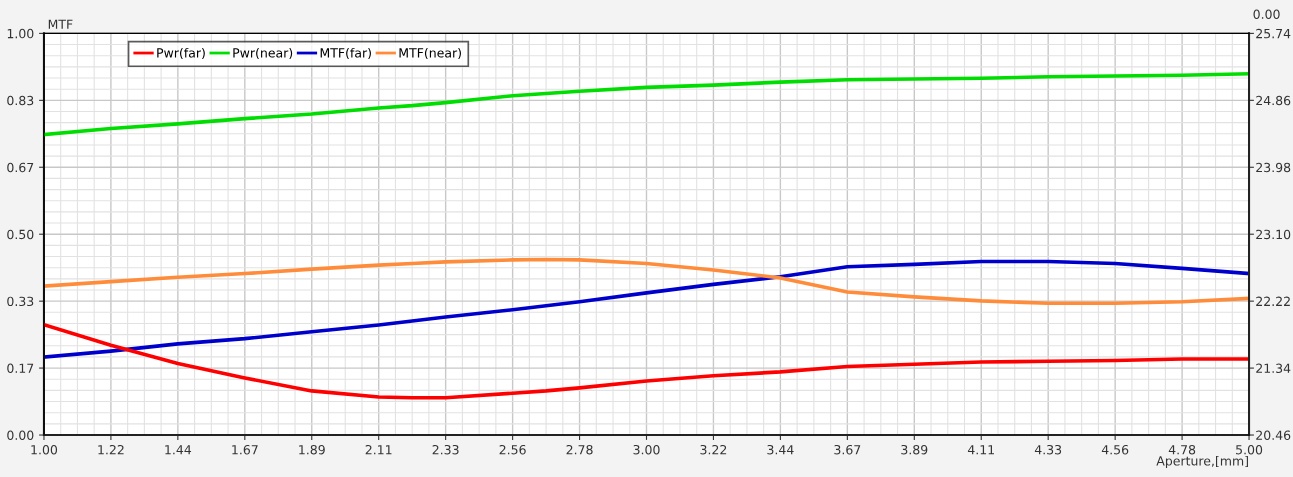 The height and width of the screenshot is (477, 1293). What do you see at coordinates (178, 450) in the screenshot?
I see `x-tick-label: 1.44` at bounding box center [178, 450].